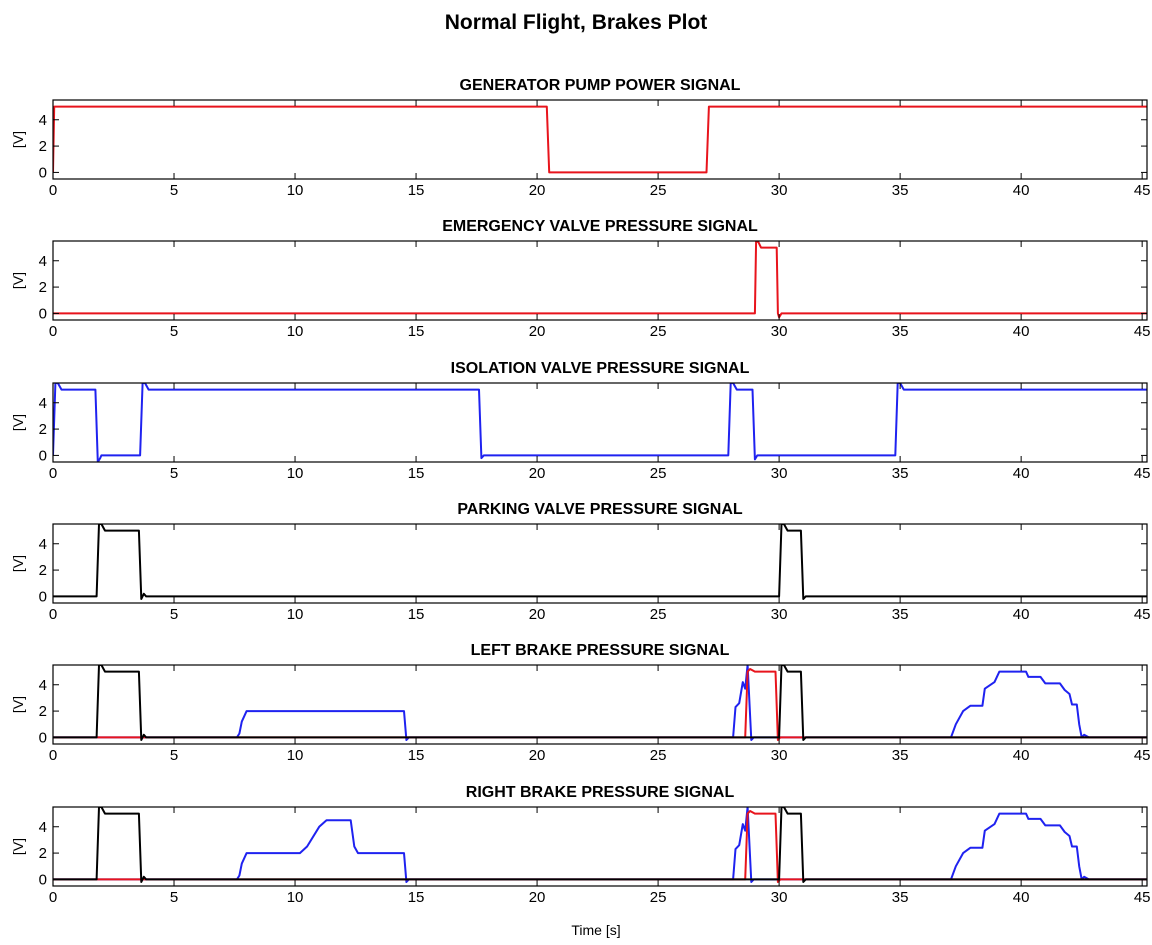 This screenshot has height=945, width=1152. What do you see at coordinates (600, 226) in the screenshot?
I see `subplot-title: EMERGENCY VALVE PRESSURE SIGNAL` at bounding box center [600, 226].